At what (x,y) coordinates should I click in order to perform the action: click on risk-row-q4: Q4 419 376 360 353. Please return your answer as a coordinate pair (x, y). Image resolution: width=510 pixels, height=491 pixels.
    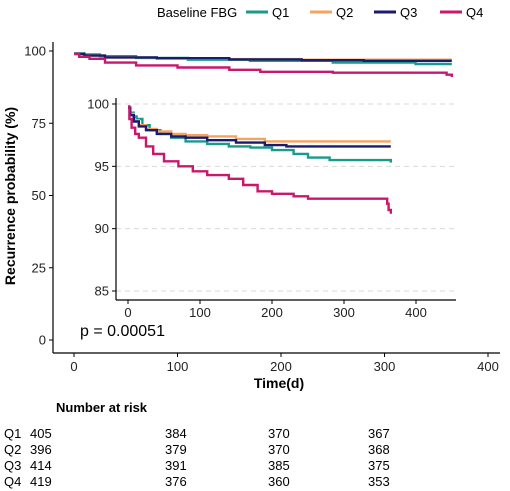
    Looking at the image, I should click on (255, 482).